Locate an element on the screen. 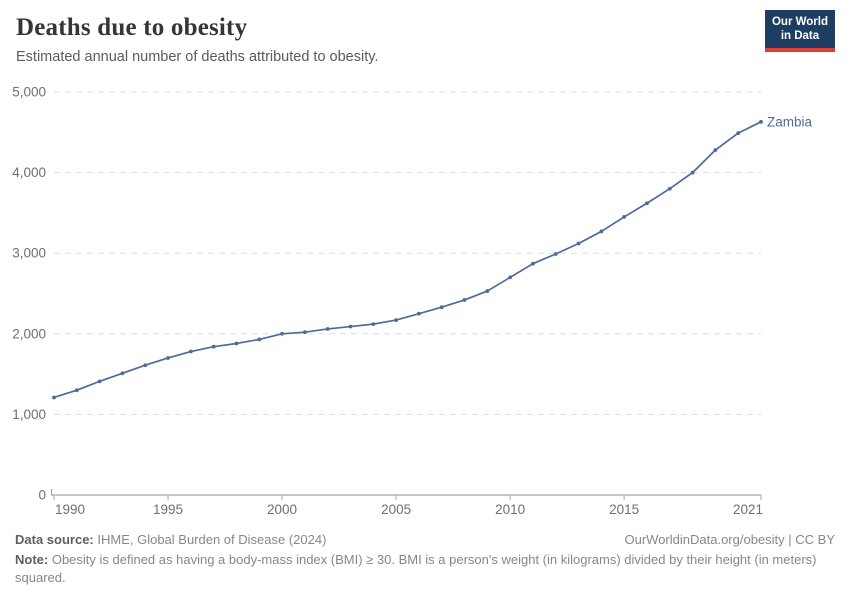  citation-link: OurWorldinData.org/obesity | CC BY is located at coordinates (730, 539).